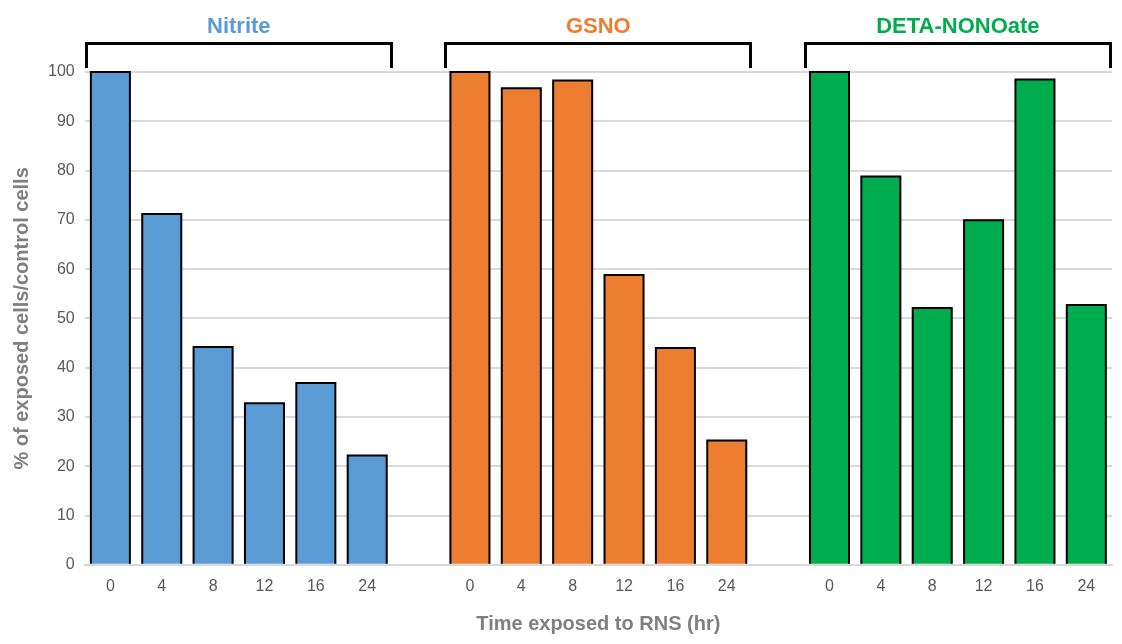  I want to click on y-tick-label: 30, so click(65, 416).